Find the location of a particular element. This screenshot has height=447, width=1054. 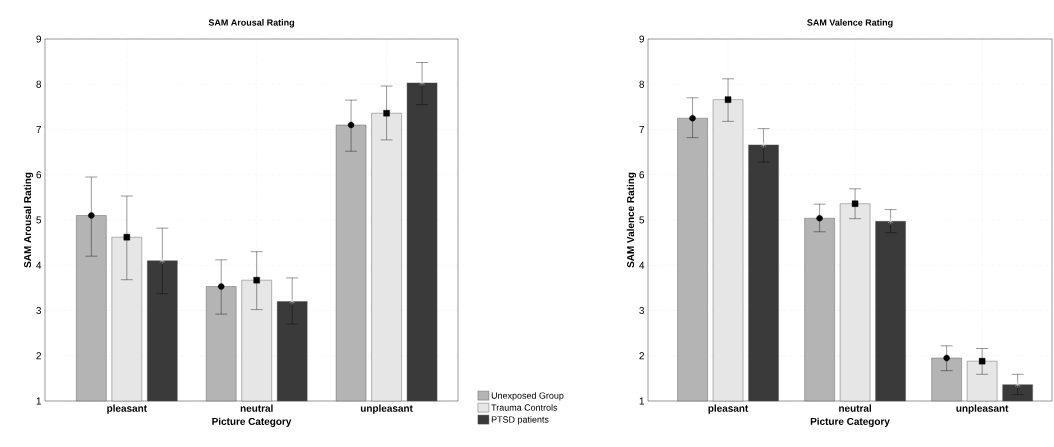

legend-label: Unexposed Group is located at coordinates (527, 396).